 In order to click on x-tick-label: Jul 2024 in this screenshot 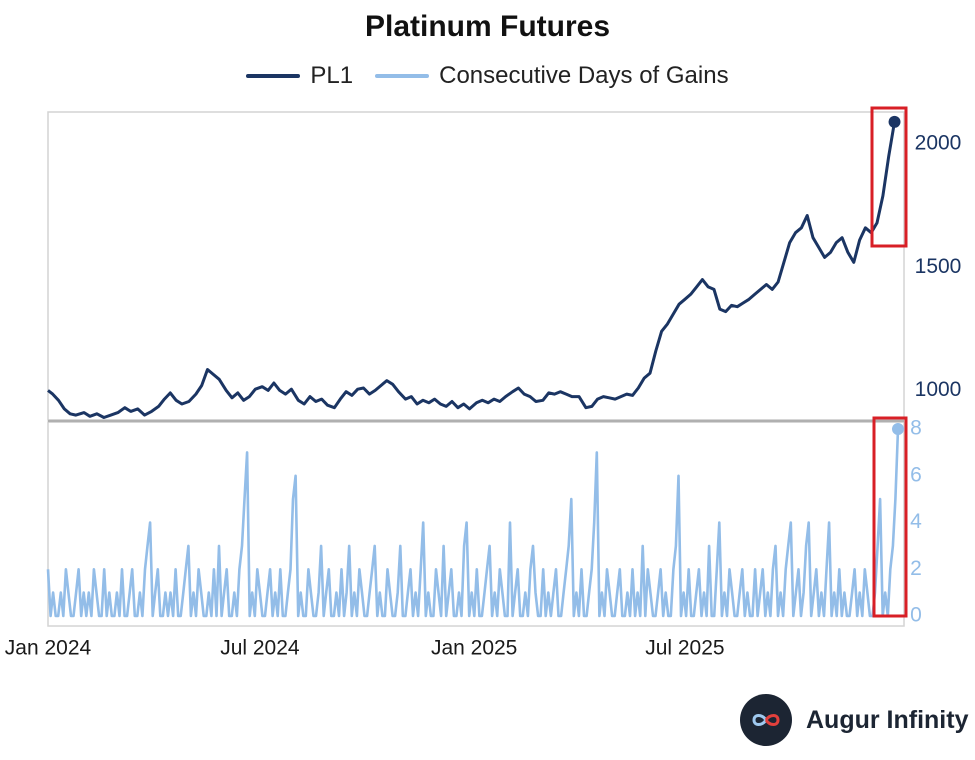, I will do `click(260, 648)`.